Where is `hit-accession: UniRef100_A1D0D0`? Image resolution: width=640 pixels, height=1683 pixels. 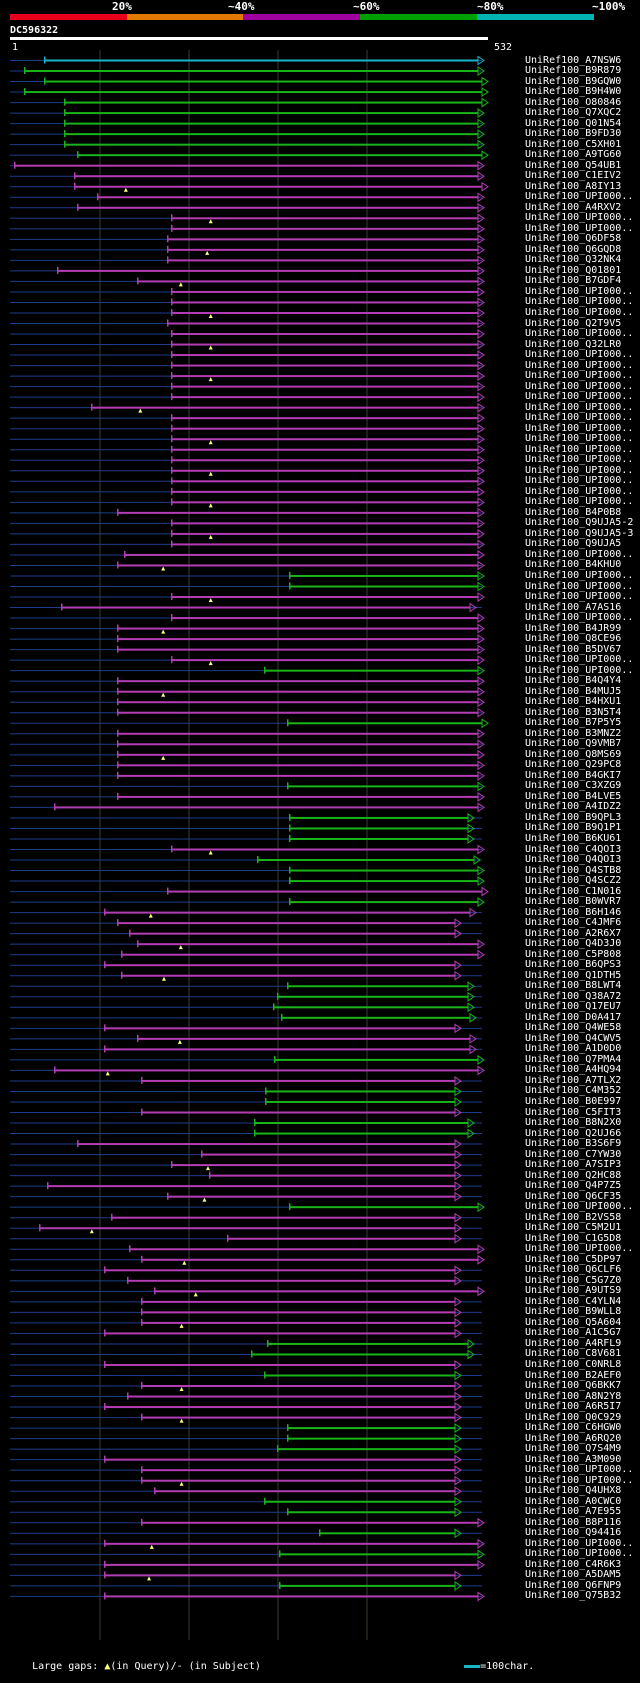 hit-accession: UniRef100_A1D0D0 is located at coordinates (573, 1049).